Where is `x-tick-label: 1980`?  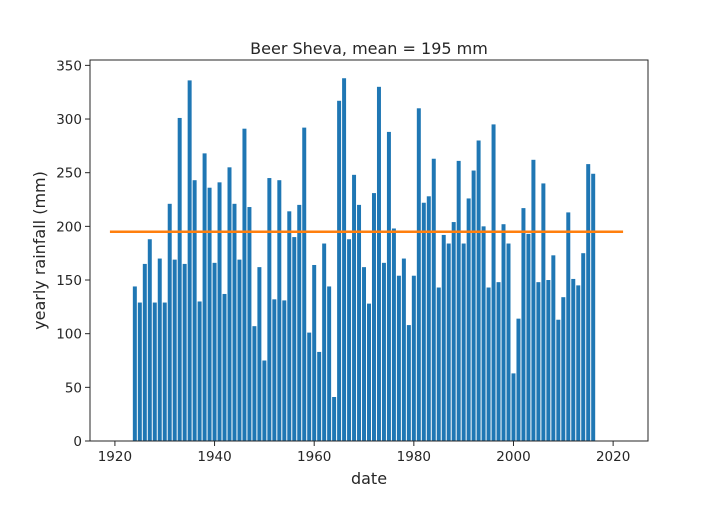
x-tick-label: 1980 is located at coordinates (414, 457).